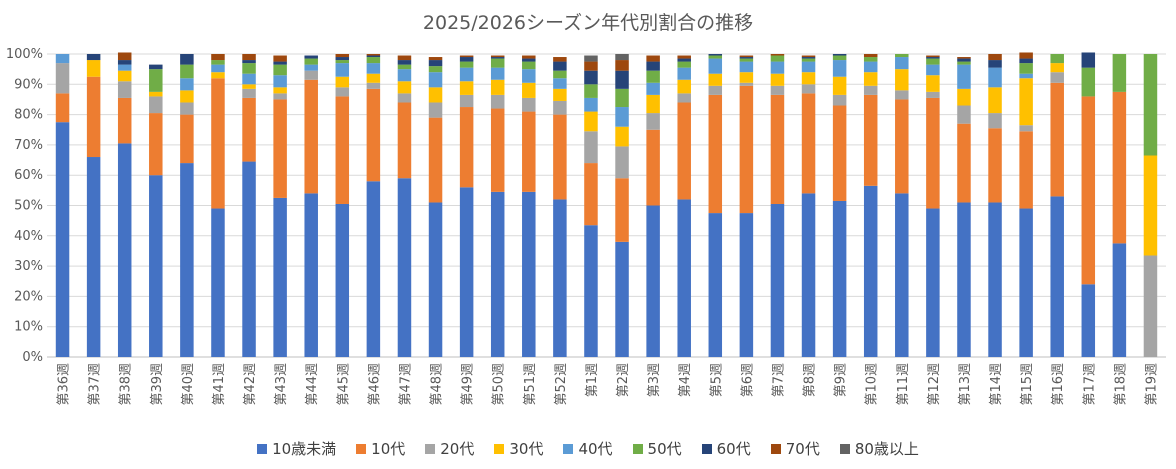  What do you see at coordinates (595, 449) in the screenshot?
I see `legend-label: 40代` at bounding box center [595, 449].